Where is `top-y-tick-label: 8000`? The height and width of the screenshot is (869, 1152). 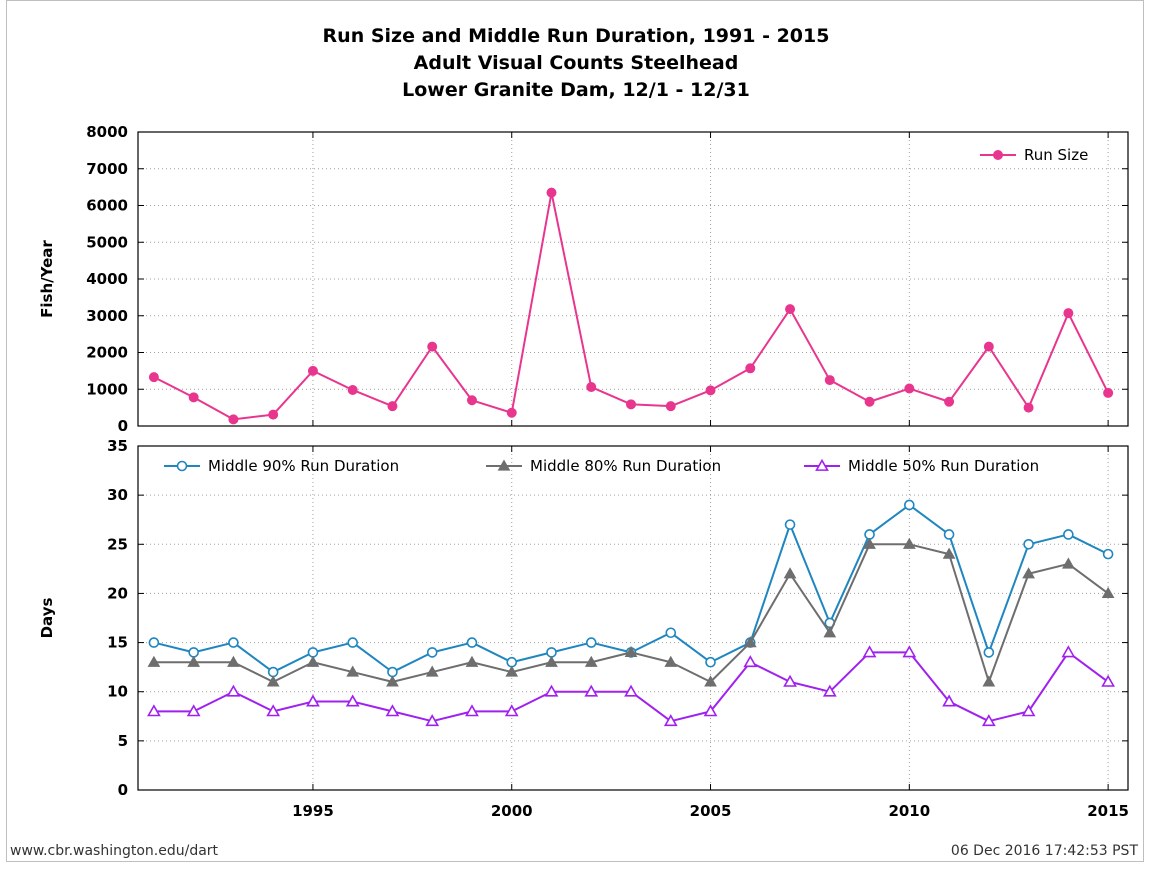 top-y-tick-label: 8000 is located at coordinates (107, 132).